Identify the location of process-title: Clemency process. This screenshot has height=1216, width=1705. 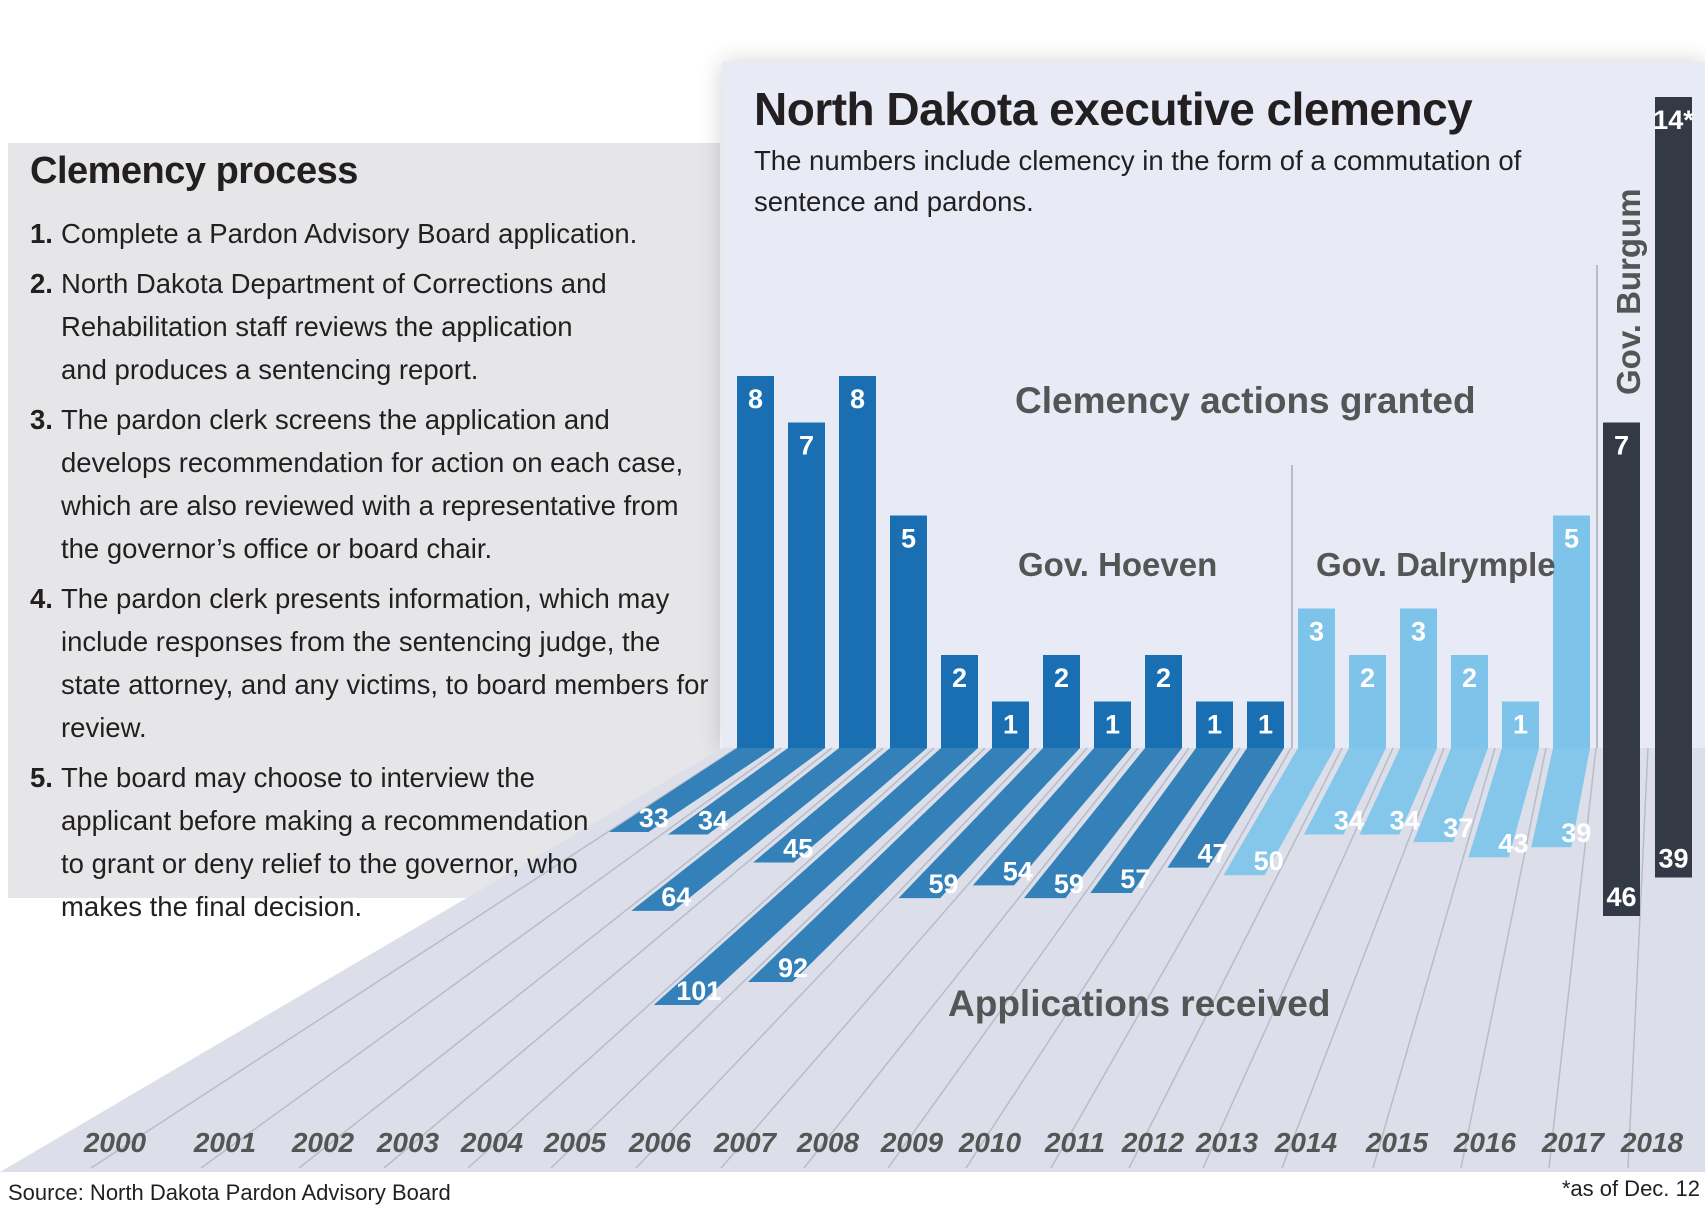
(194, 171).